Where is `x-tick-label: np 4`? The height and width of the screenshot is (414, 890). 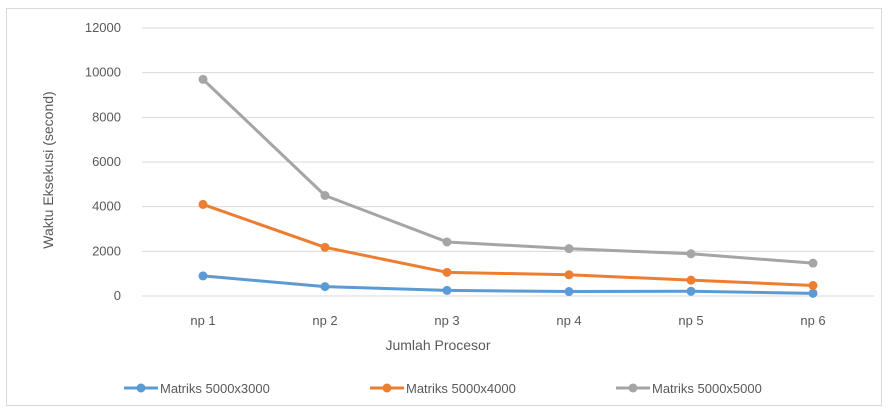 x-tick-label: np 4 is located at coordinates (568, 320).